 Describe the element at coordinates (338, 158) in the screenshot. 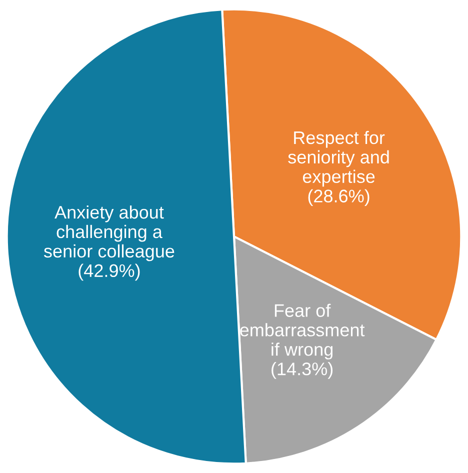

I see `slice-label: Respect for seniority and expertise` at that location.